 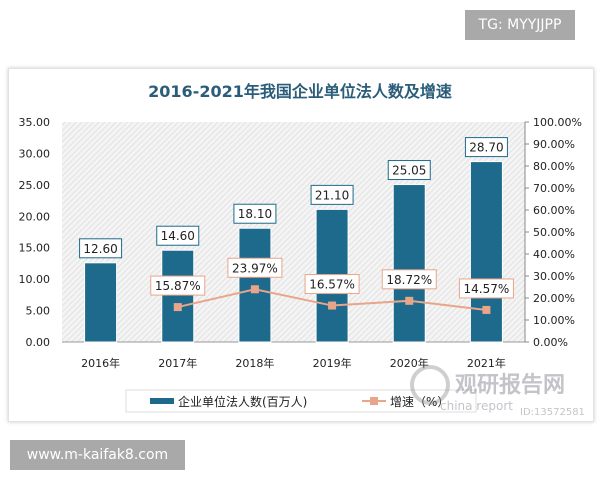 I want to click on left-tick-label: 10.00, so click(x=35, y=279).